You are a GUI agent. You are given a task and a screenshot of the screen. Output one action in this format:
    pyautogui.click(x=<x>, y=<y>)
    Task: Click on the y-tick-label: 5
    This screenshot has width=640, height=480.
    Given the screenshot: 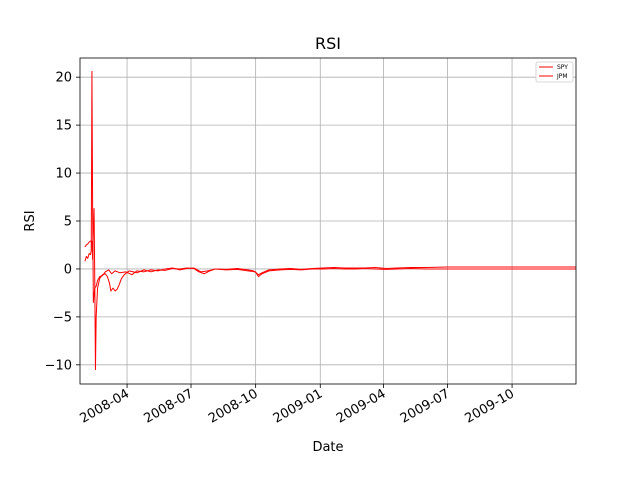 What is the action you would take?
    pyautogui.click(x=68, y=222)
    